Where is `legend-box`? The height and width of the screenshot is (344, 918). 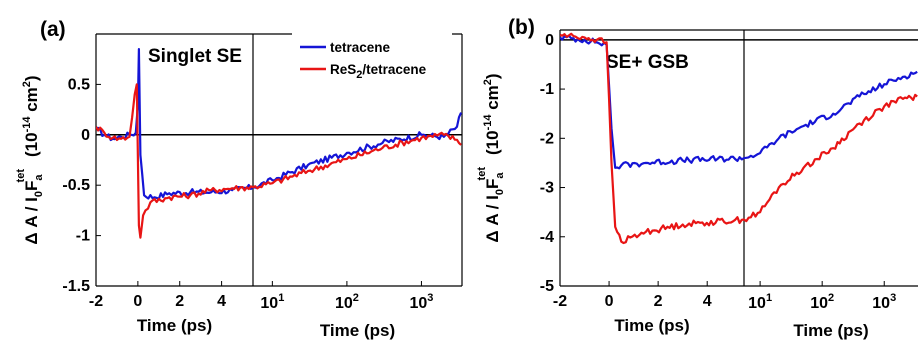
legend-box is located at coordinates (372, 55).